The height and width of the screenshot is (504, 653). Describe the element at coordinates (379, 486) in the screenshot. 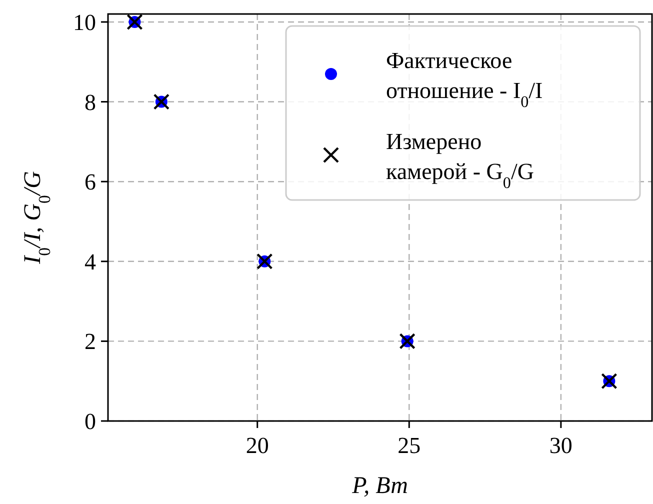

I see `x-axis-title: P, Вт` at that location.